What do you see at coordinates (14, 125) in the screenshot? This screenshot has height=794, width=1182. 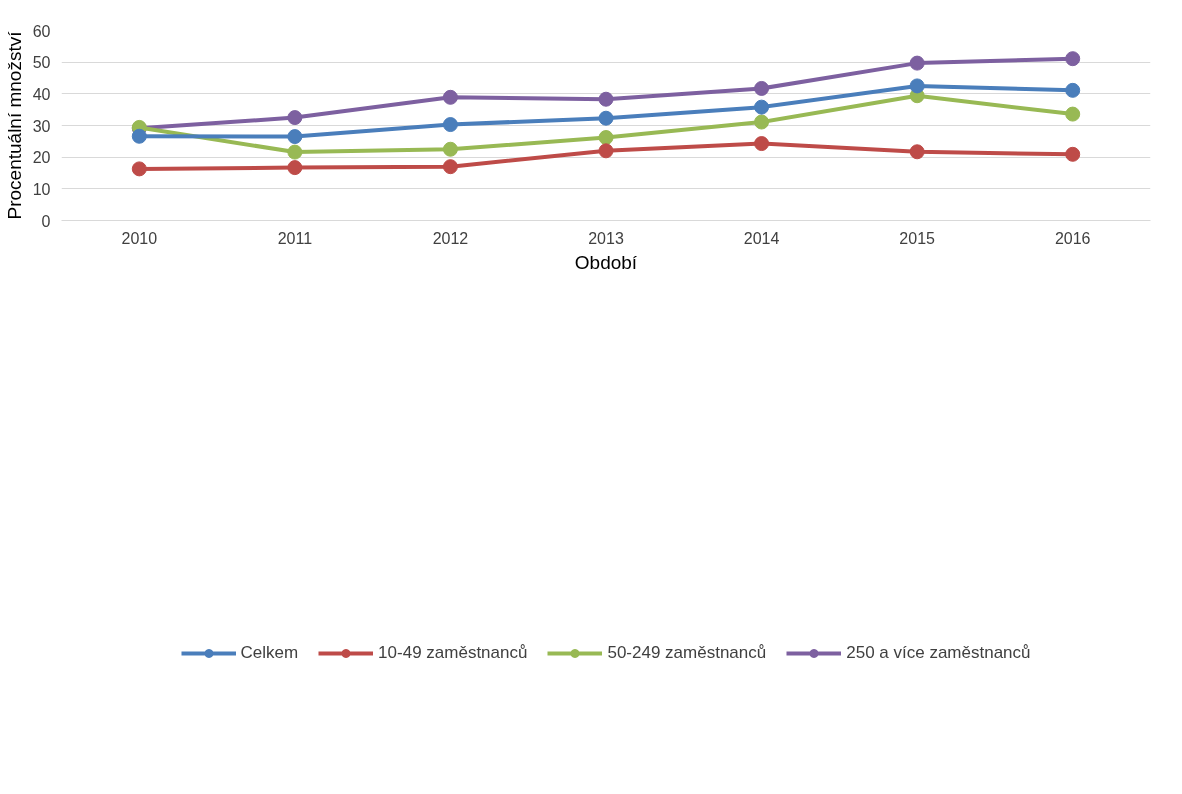 I see `y-axis-title: Procentuální množství` at bounding box center [14, 125].